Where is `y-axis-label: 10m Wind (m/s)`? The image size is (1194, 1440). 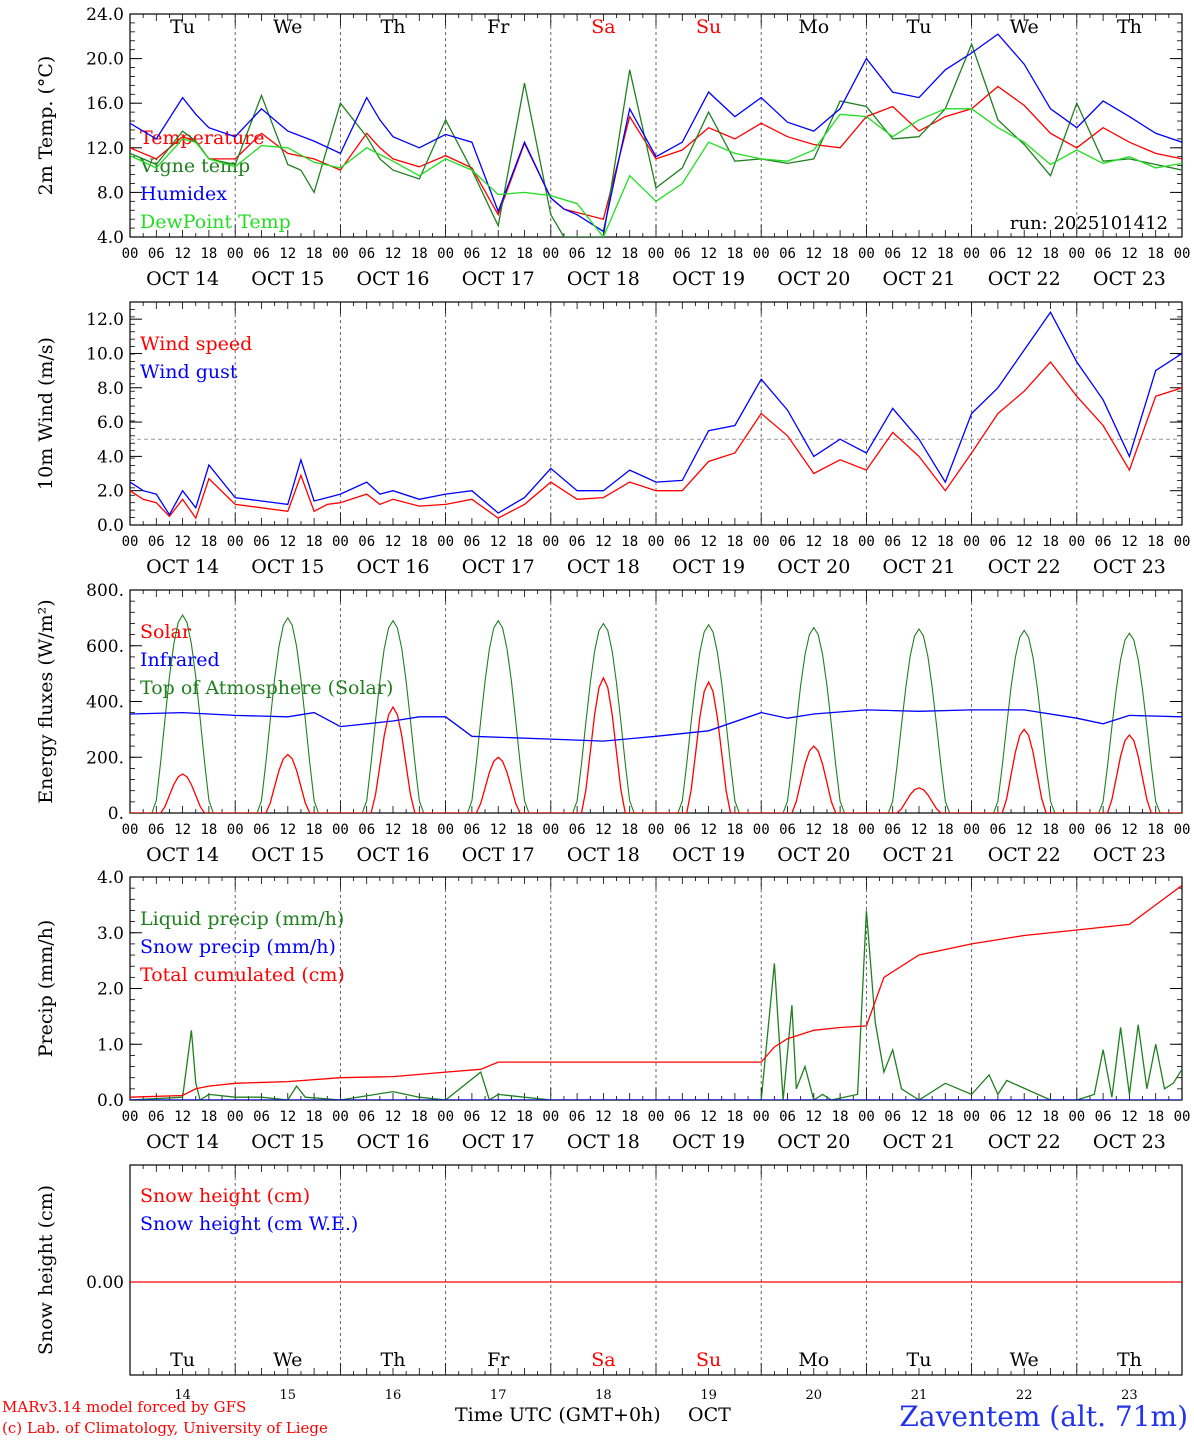
y-axis-label: 10m Wind (m/s) is located at coordinates (46, 413).